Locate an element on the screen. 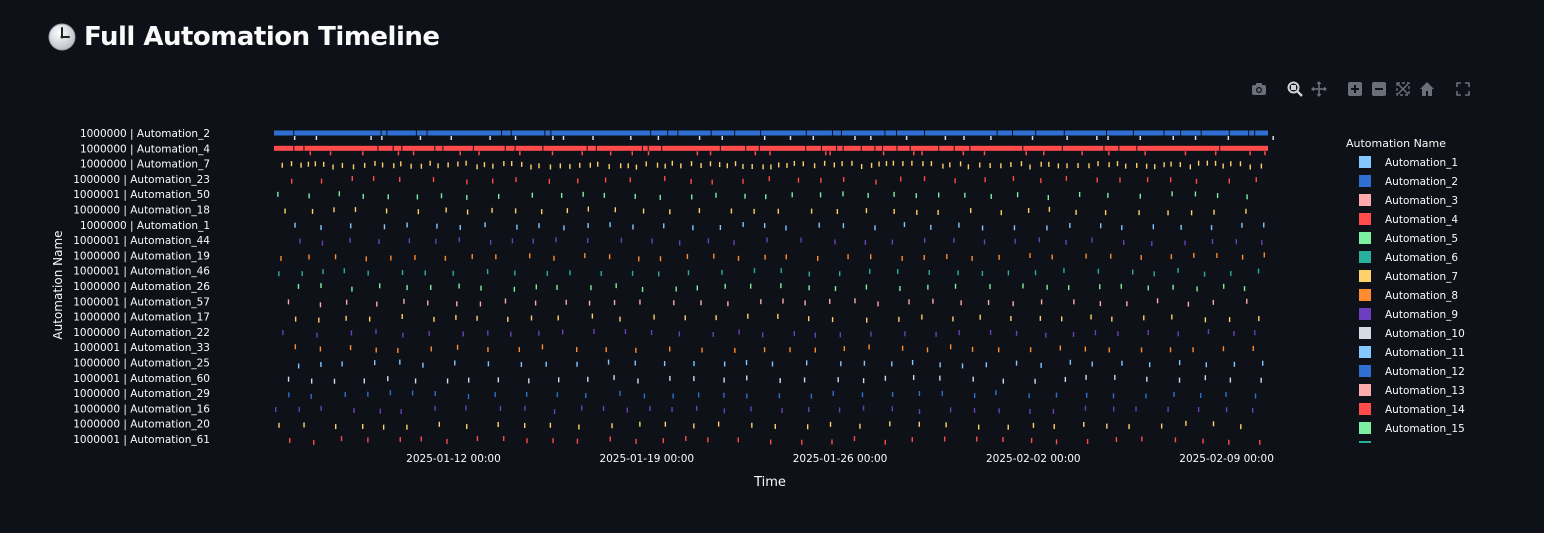 This screenshot has width=1544, height=533. pan-icon is located at coordinates (1319, 89).